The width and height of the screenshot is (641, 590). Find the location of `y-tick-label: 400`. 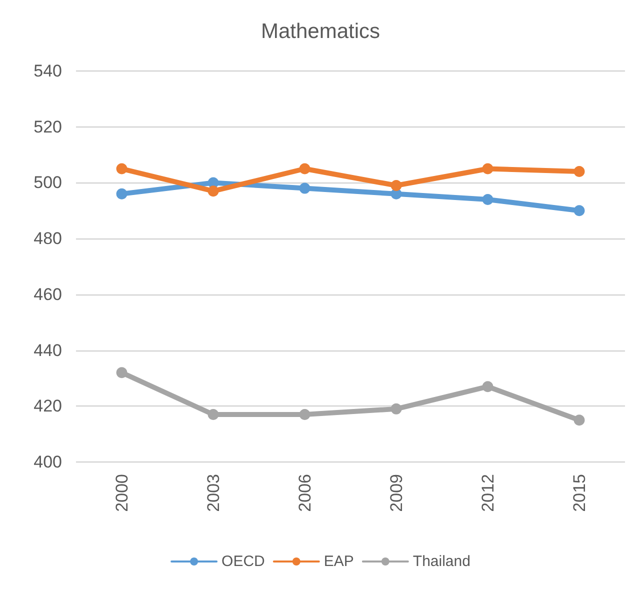

y-tick-label: 400 is located at coordinates (48, 462).